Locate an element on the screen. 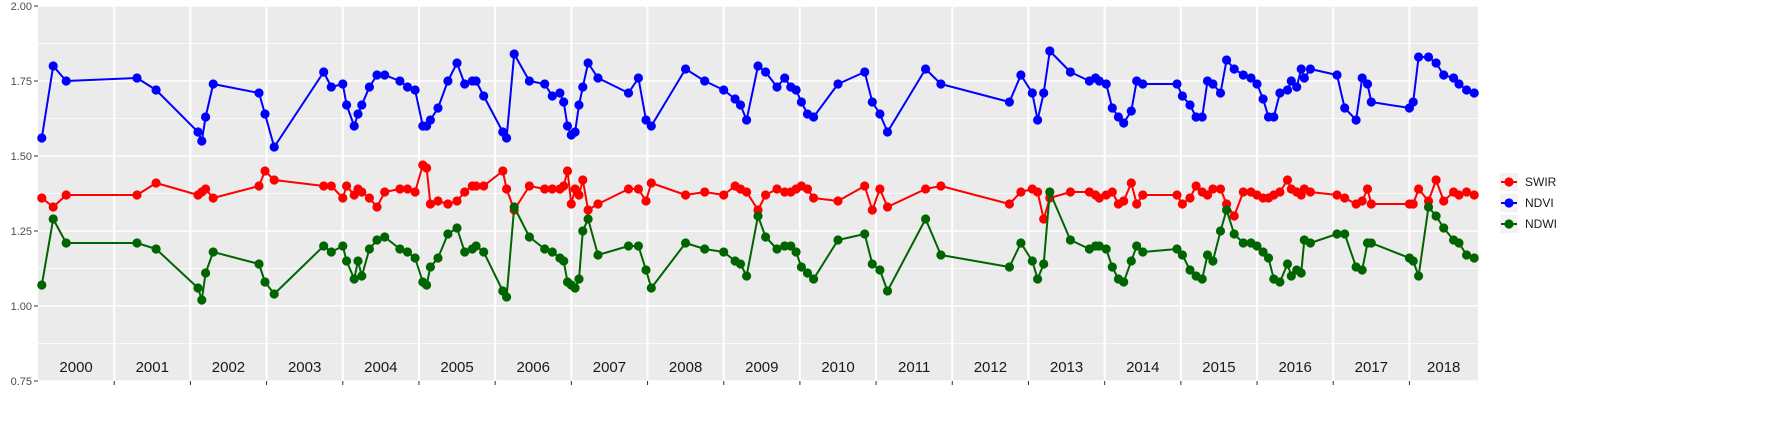  legend: SWIR NDVI NDWI is located at coordinates (1528, 203).